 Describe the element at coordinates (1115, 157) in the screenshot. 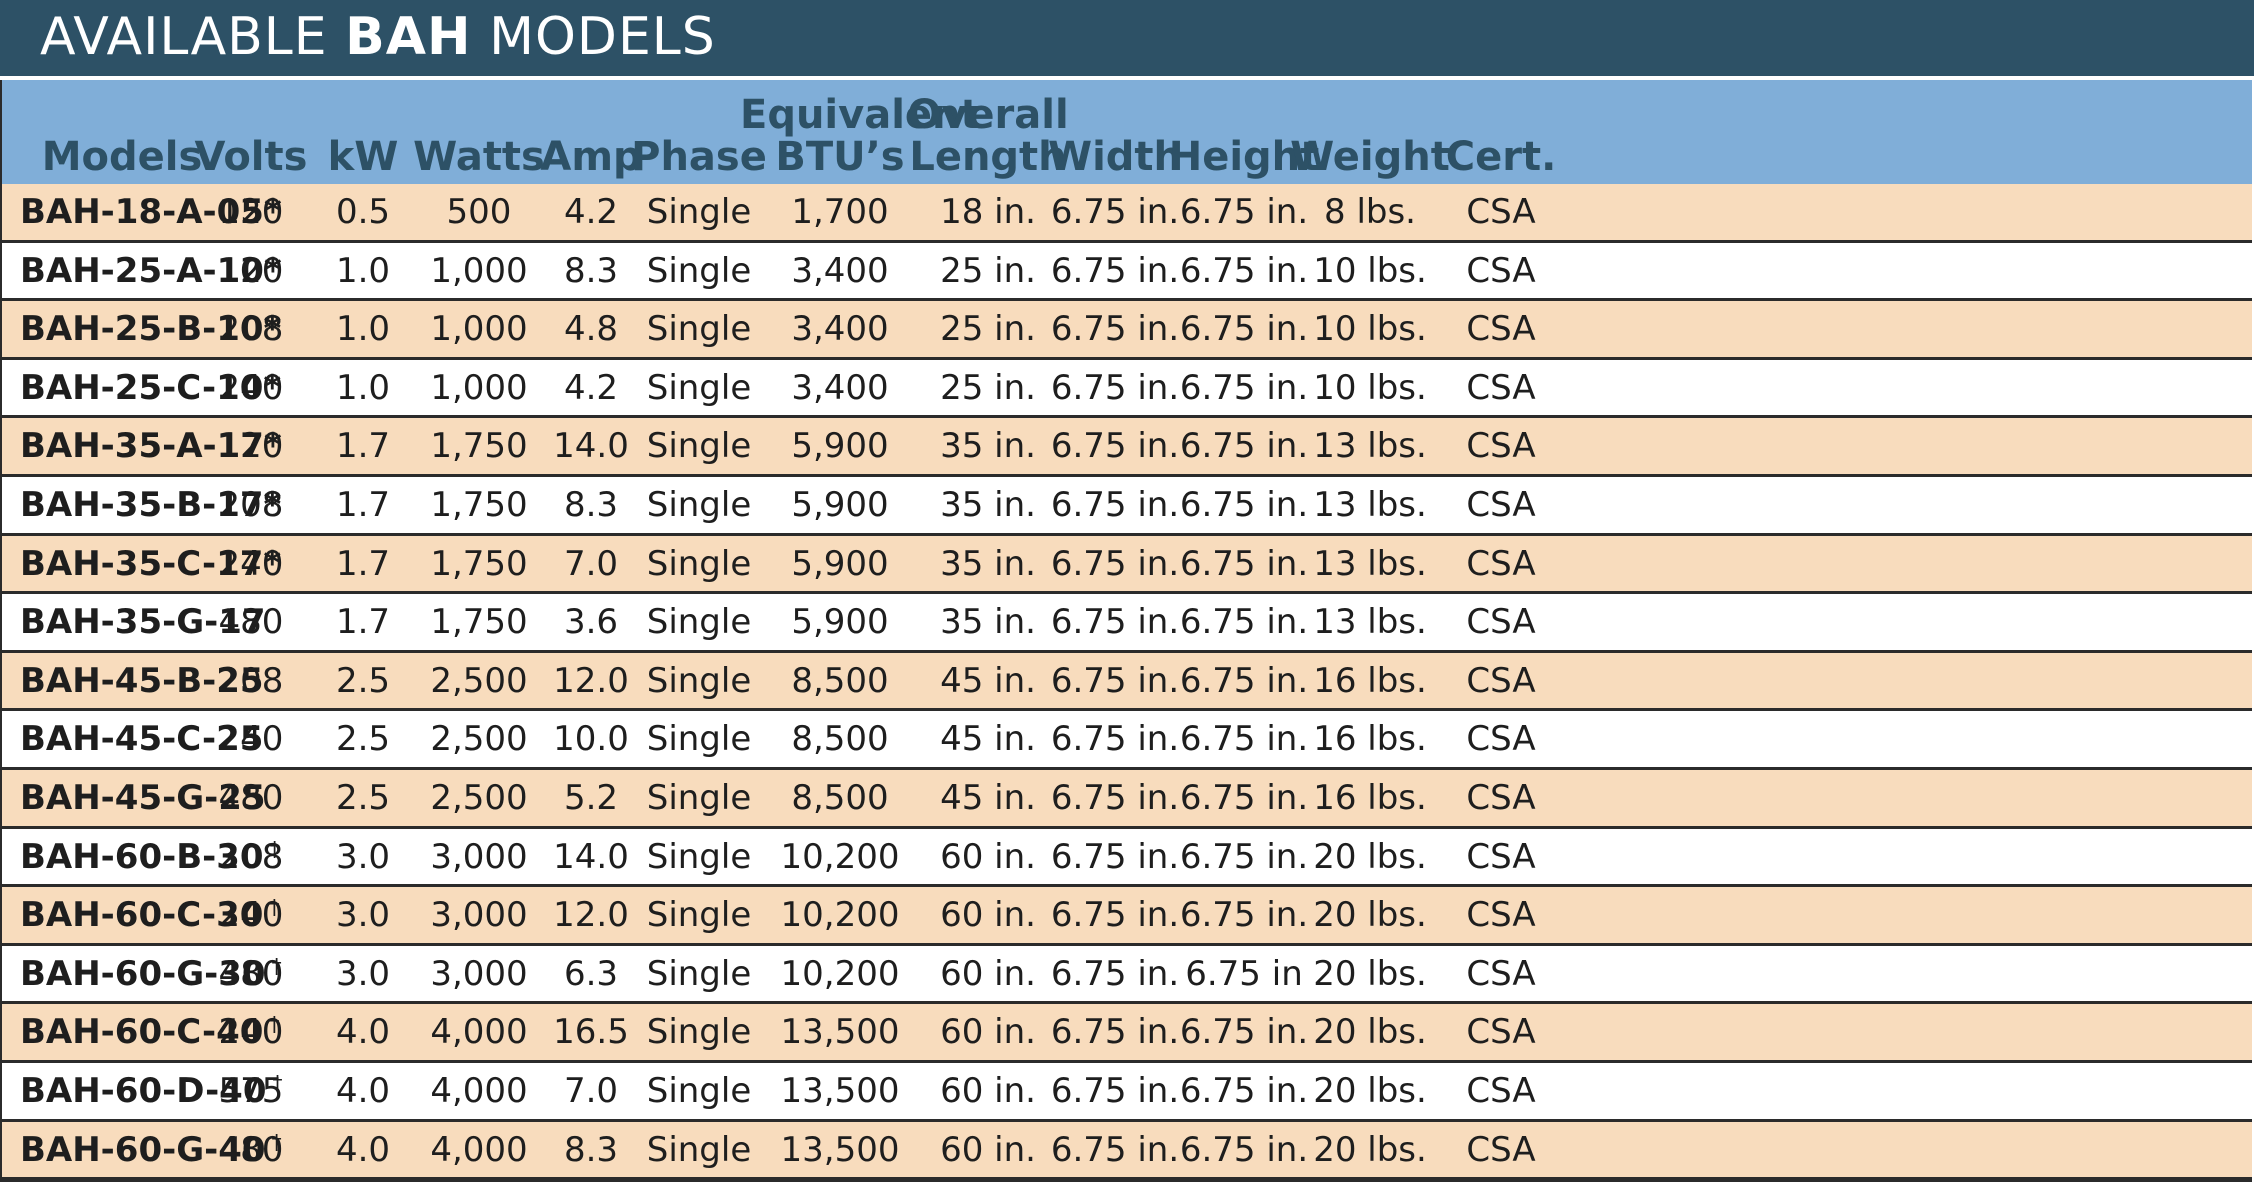

I see `header-width: Width` at that location.